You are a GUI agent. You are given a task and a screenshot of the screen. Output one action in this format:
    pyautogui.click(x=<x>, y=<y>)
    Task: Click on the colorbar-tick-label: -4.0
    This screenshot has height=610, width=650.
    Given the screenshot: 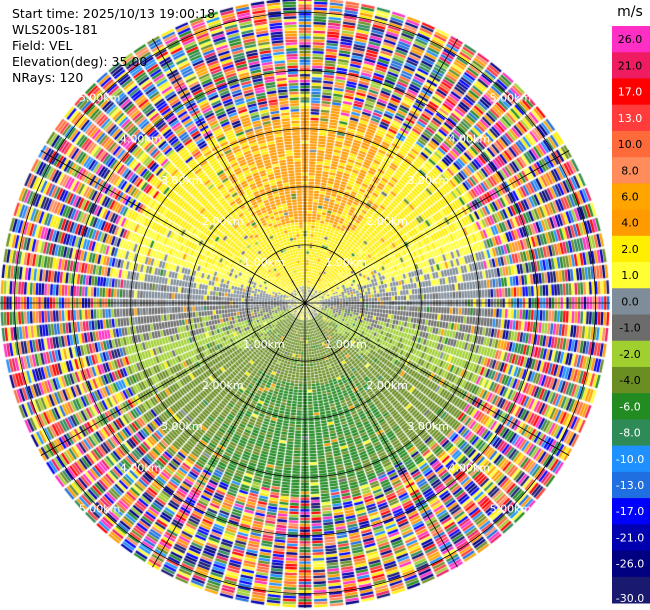 What is the action you would take?
    pyautogui.click(x=629, y=380)
    